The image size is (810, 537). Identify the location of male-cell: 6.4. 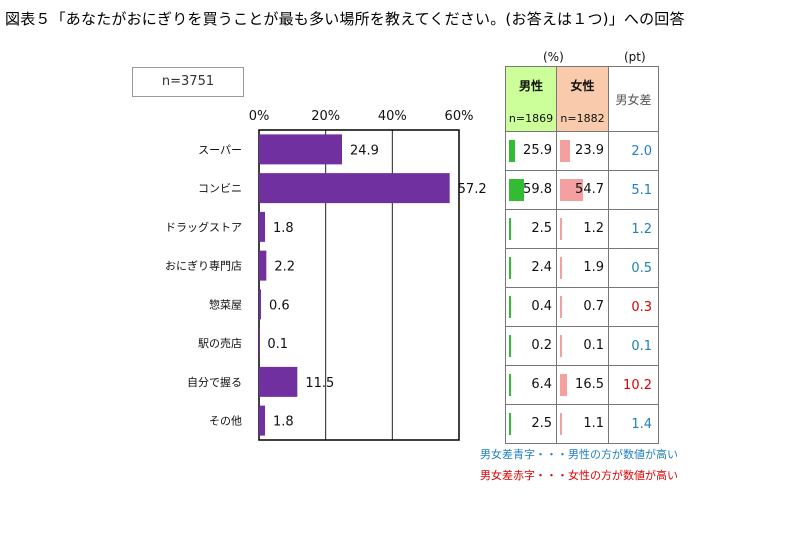
(531, 385).